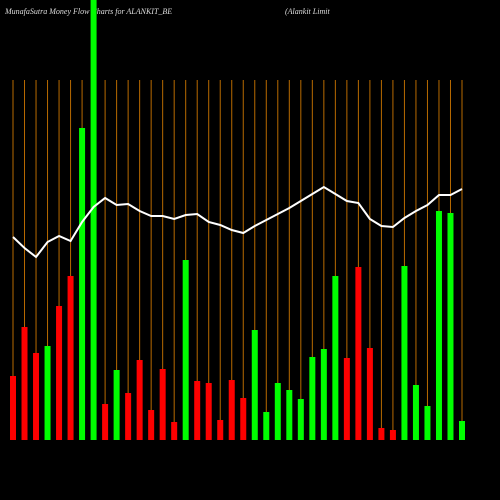 The height and width of the screenshot is (500, 500). What do you see at coordinates (237, 222) in the screenshot?
I see `money-flow-line` at bounding box center [237, 222].